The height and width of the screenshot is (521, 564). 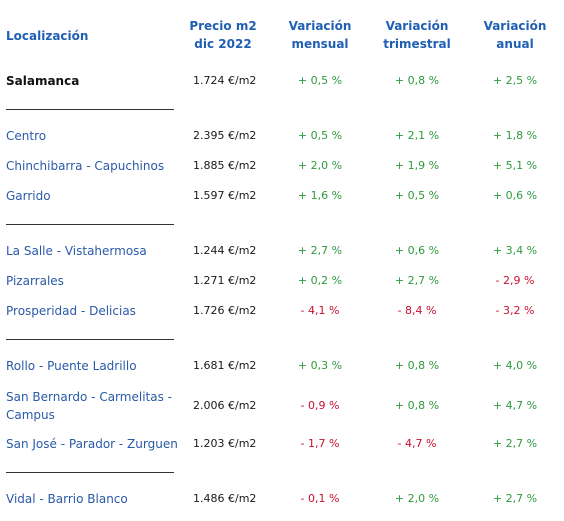 I want to click on row-rollo-price: 1.681 €/m2, so click(x=225, y=365).